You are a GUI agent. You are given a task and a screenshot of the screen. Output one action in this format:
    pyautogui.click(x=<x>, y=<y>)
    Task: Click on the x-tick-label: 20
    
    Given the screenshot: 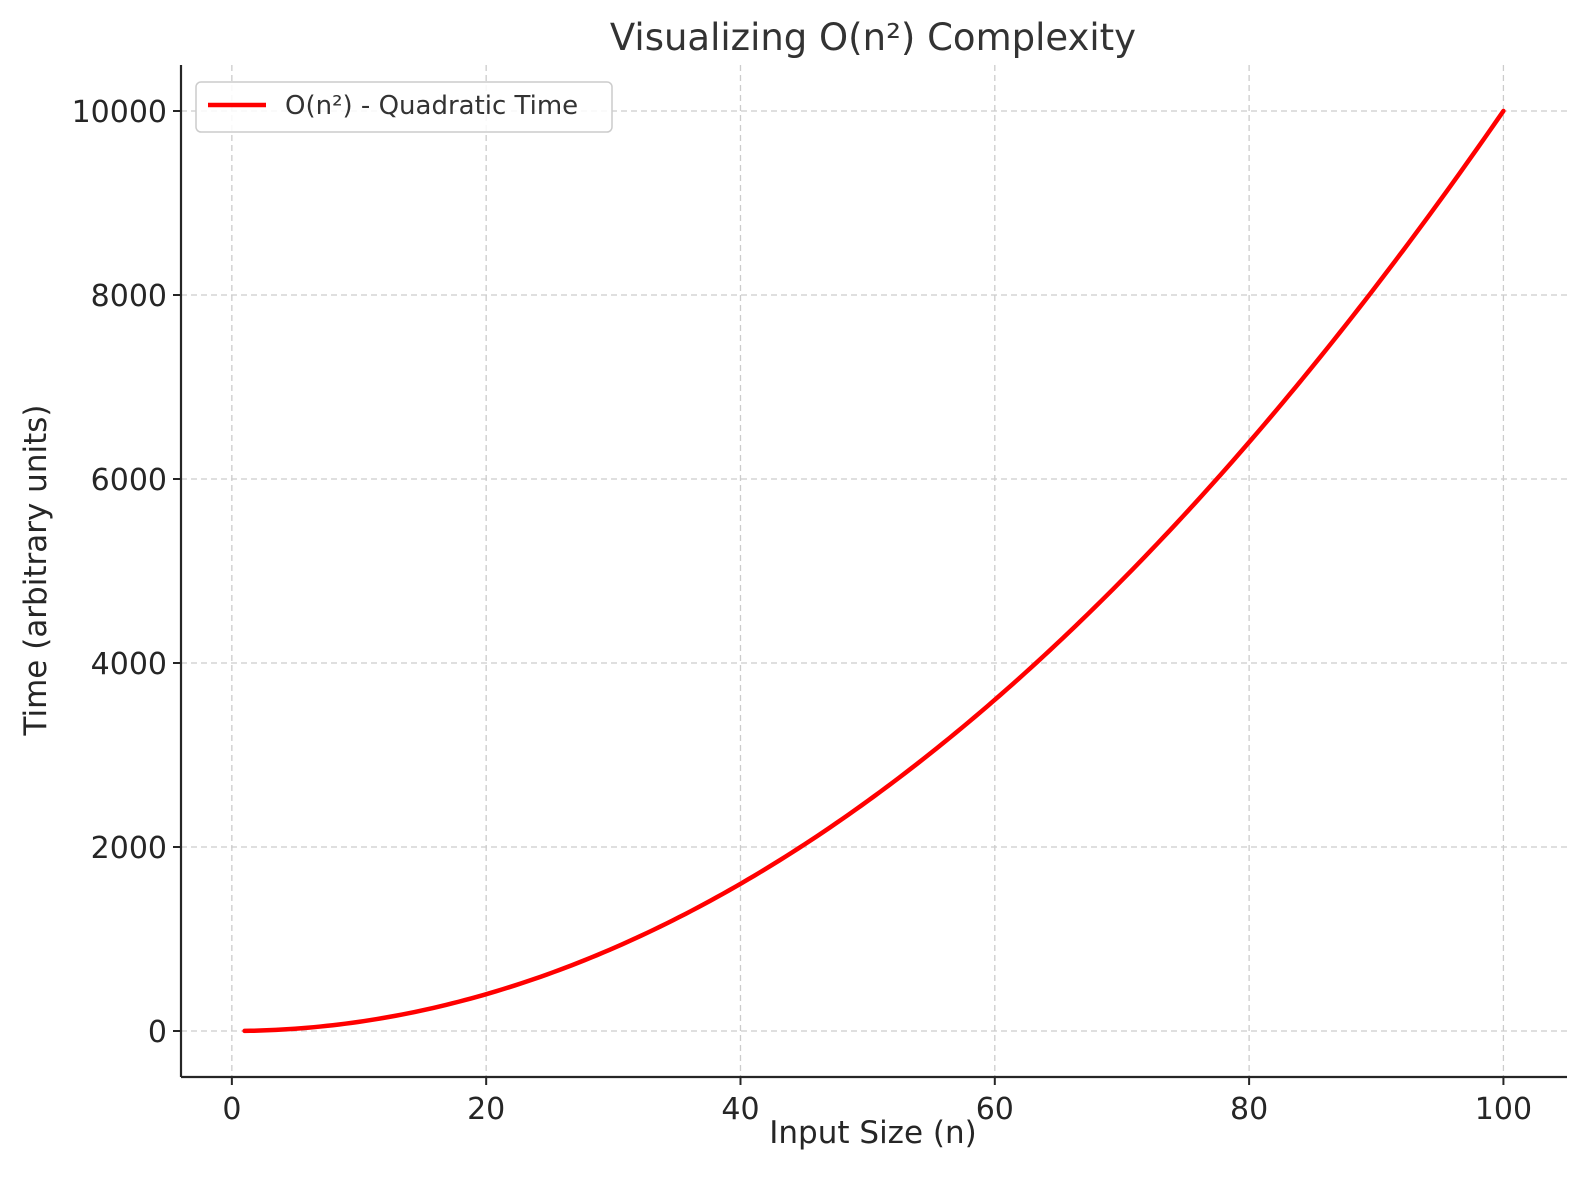 What is the action you would take?
    pyautogui.click(x=486, y=1109)
    